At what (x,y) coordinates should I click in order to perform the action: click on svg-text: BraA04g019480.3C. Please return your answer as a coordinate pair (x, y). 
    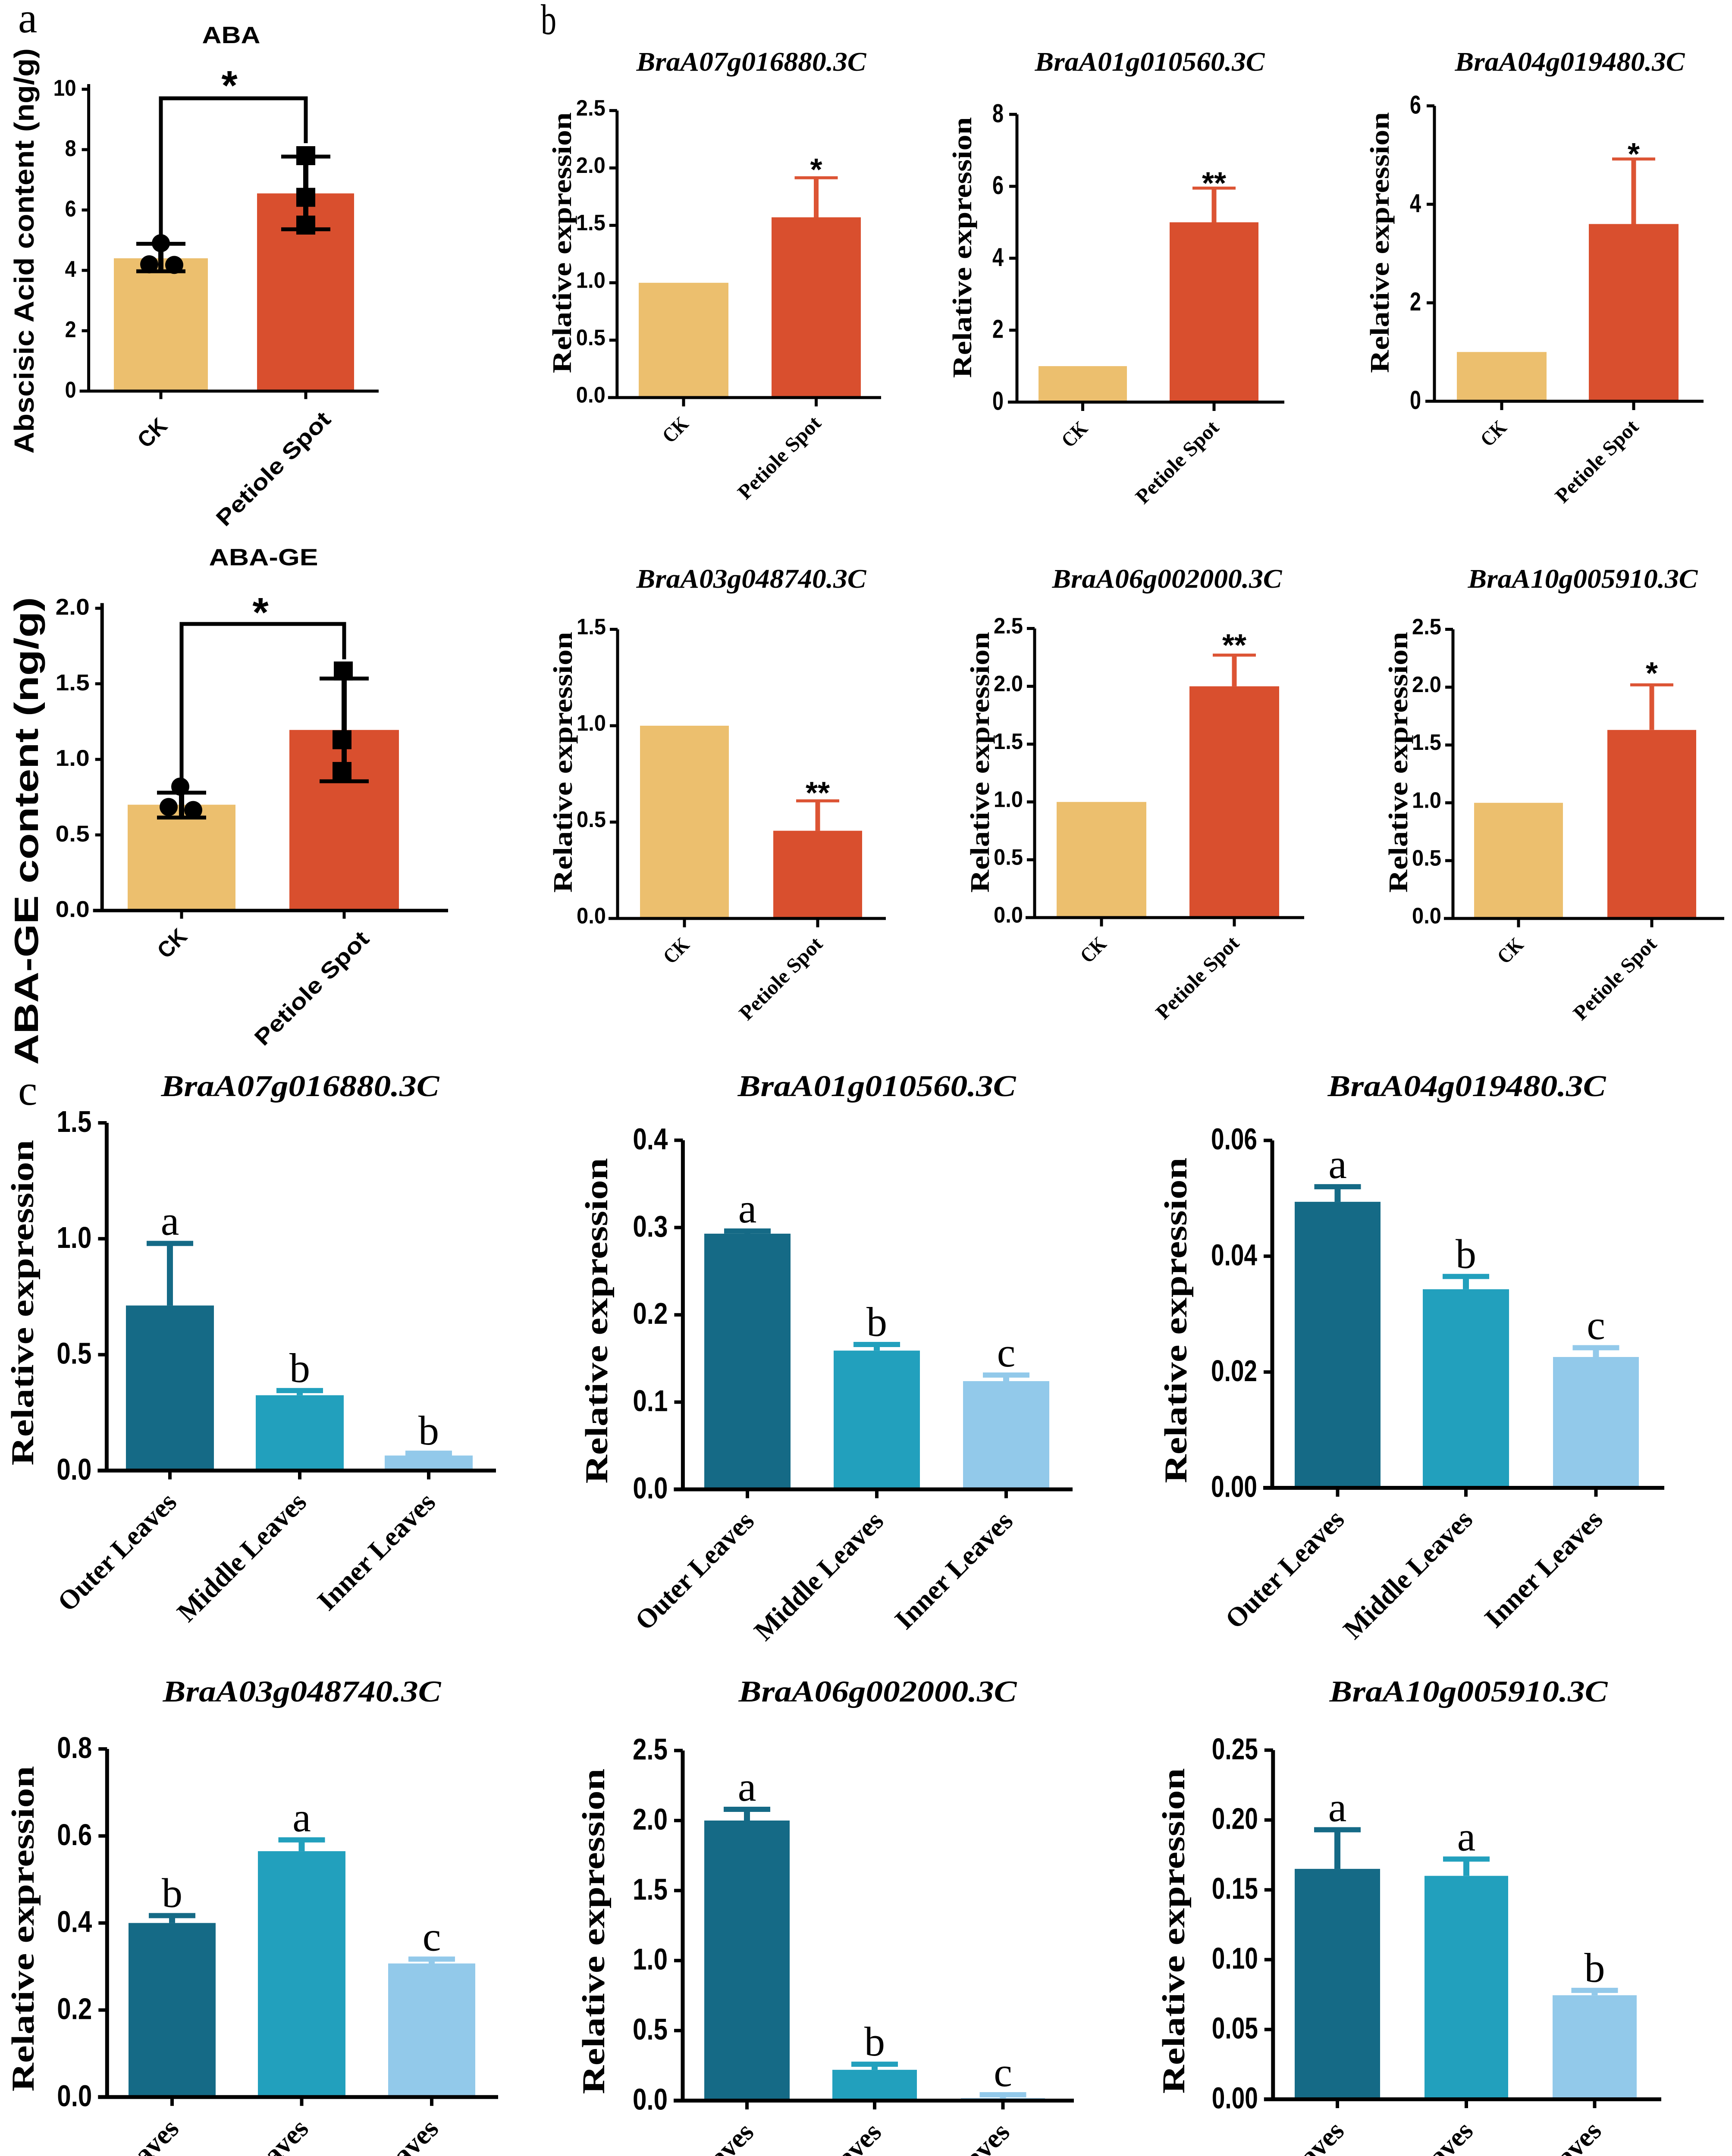
    Looking at the image, I should click on (1570, 62).